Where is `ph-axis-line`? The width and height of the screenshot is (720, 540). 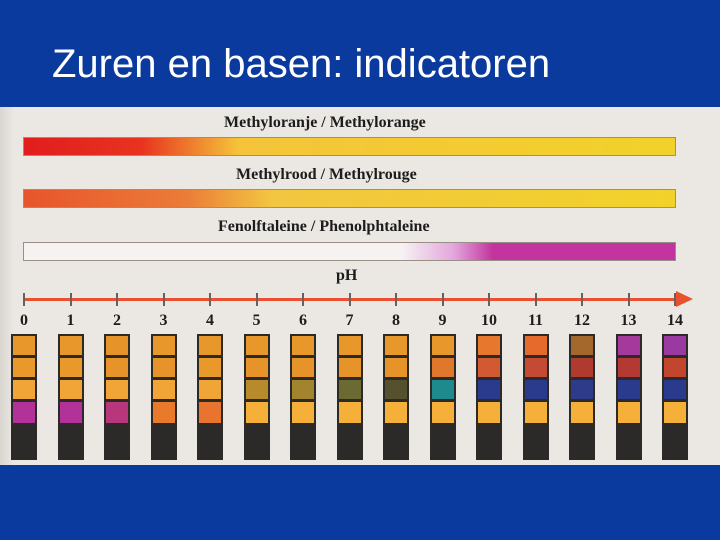 ph-axis-line is located at coordinates (351, 299).